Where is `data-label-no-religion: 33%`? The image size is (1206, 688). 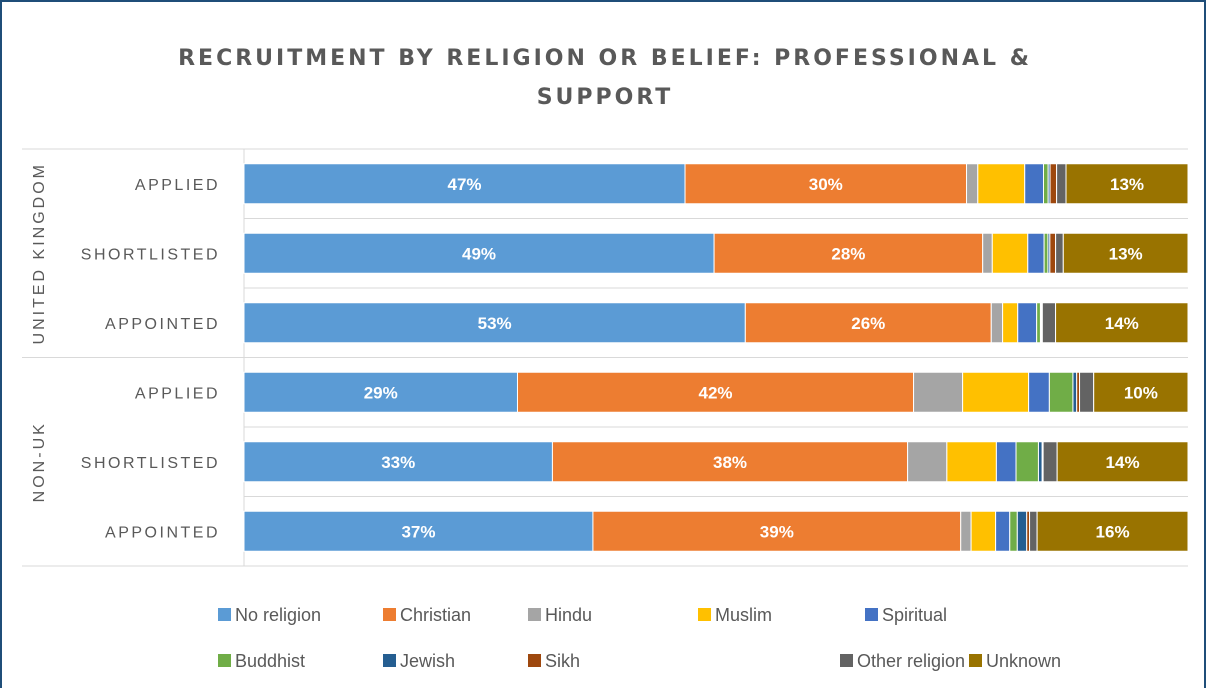
data-label-no-religion: 33% is located at coordinates (398, 462).